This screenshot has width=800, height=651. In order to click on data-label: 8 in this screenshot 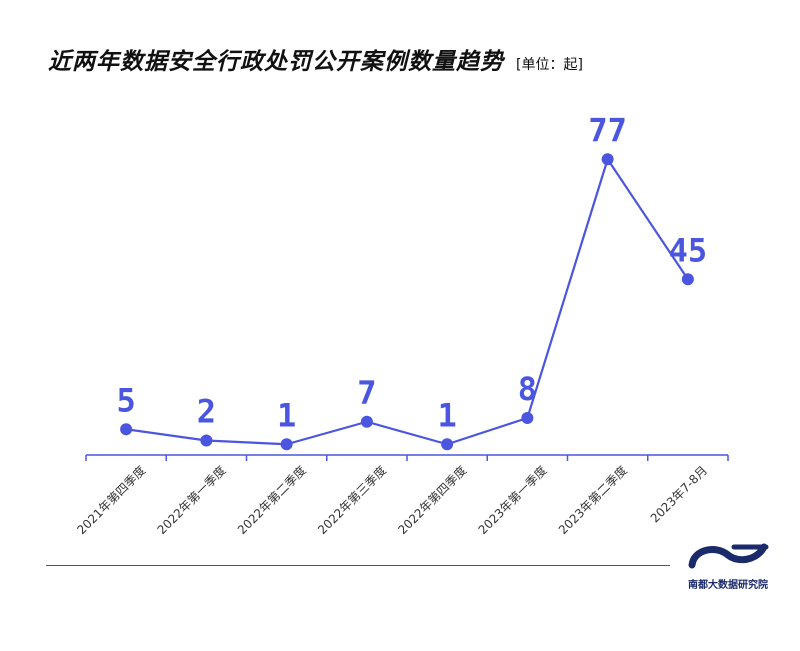, I will do `click(527, 389)`.